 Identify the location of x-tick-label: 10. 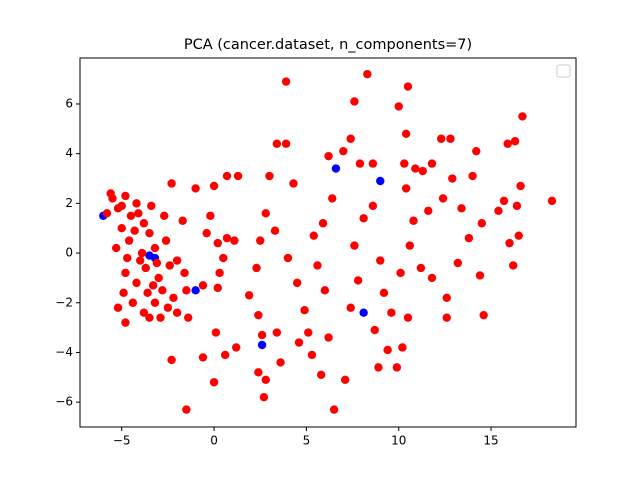
(398, 441).